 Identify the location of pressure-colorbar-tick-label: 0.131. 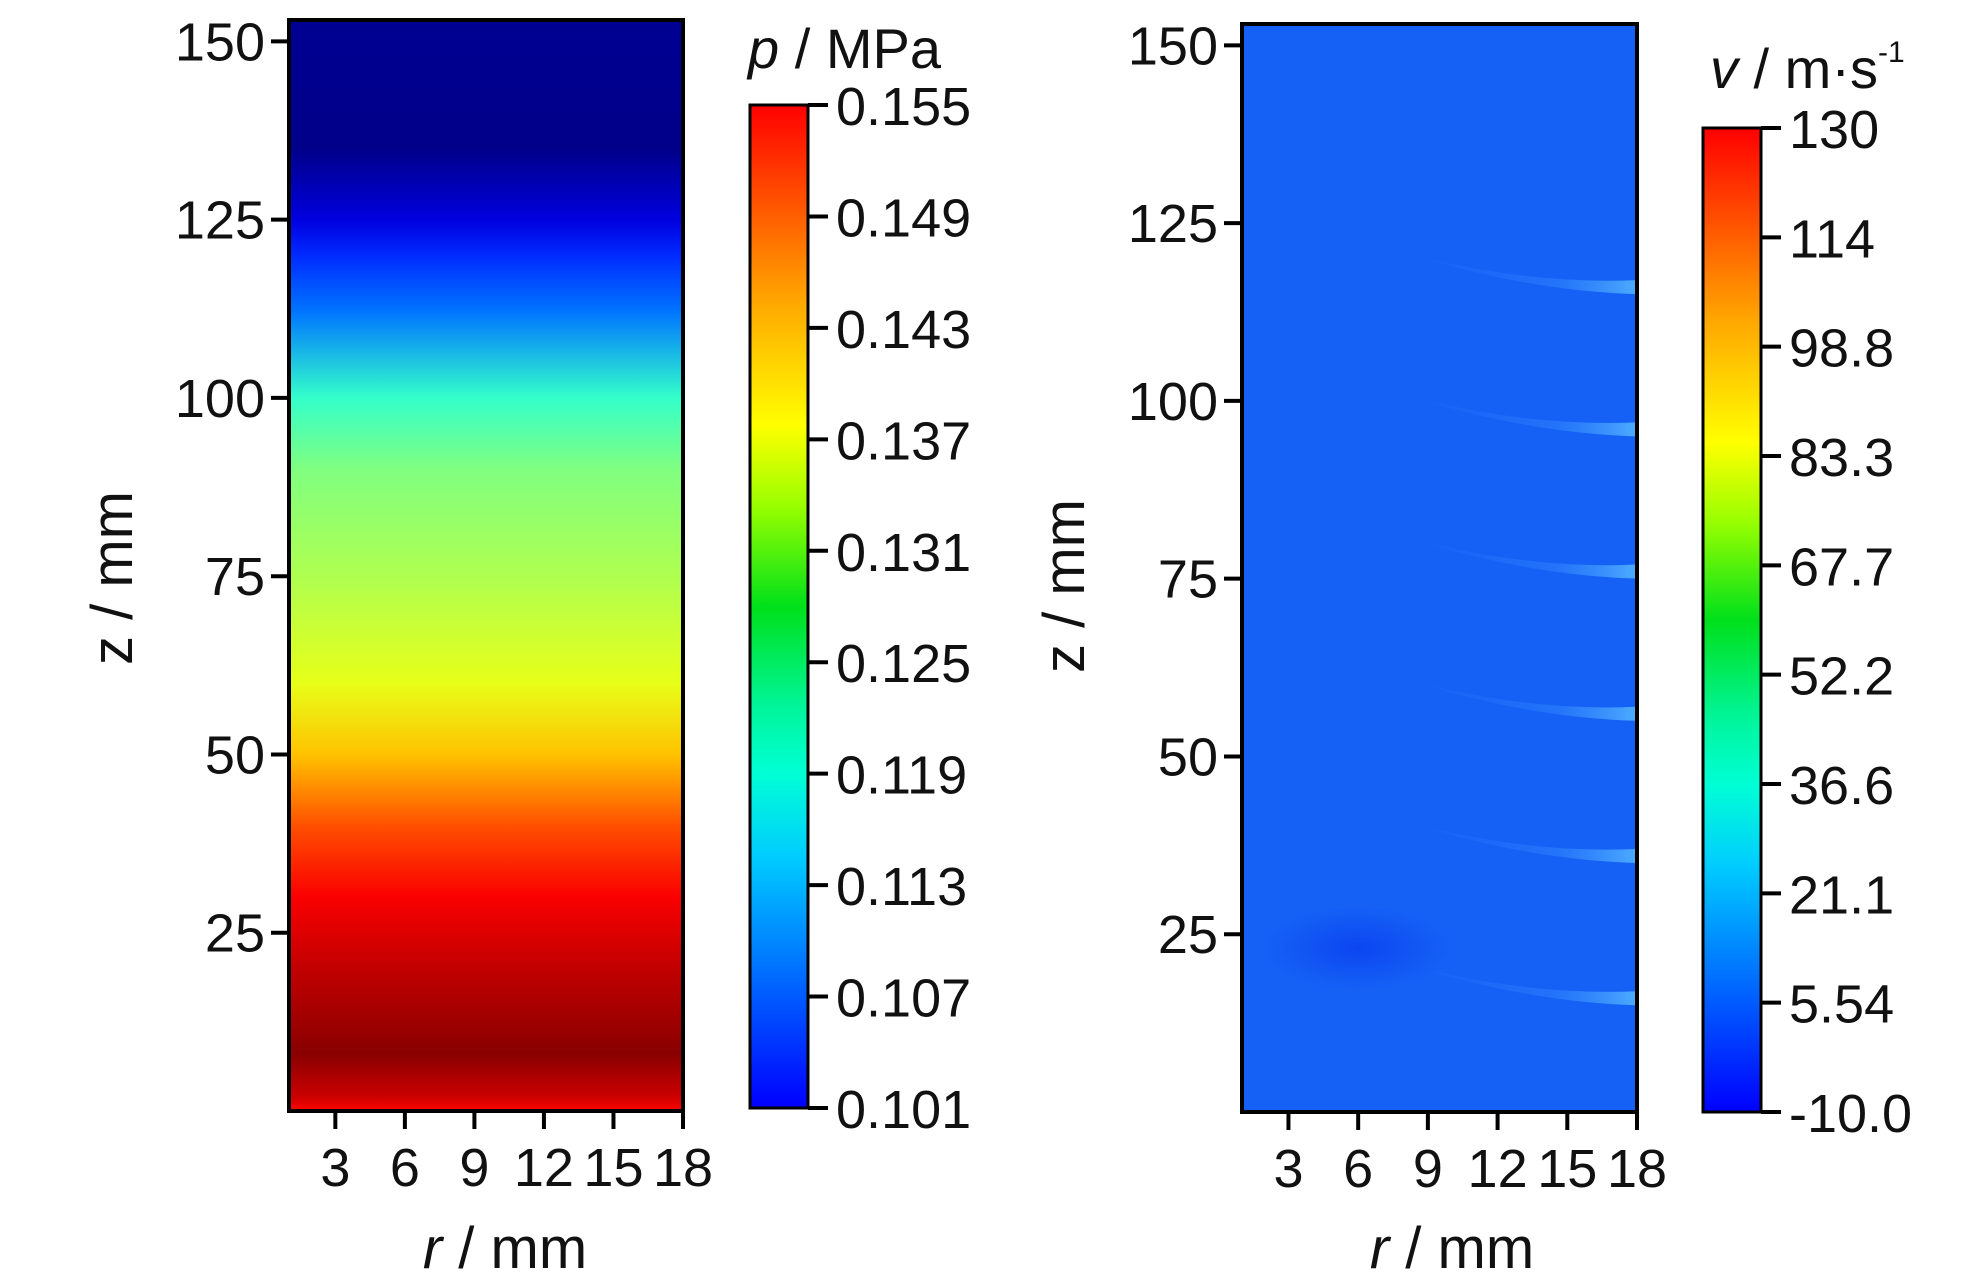
(903, 553).